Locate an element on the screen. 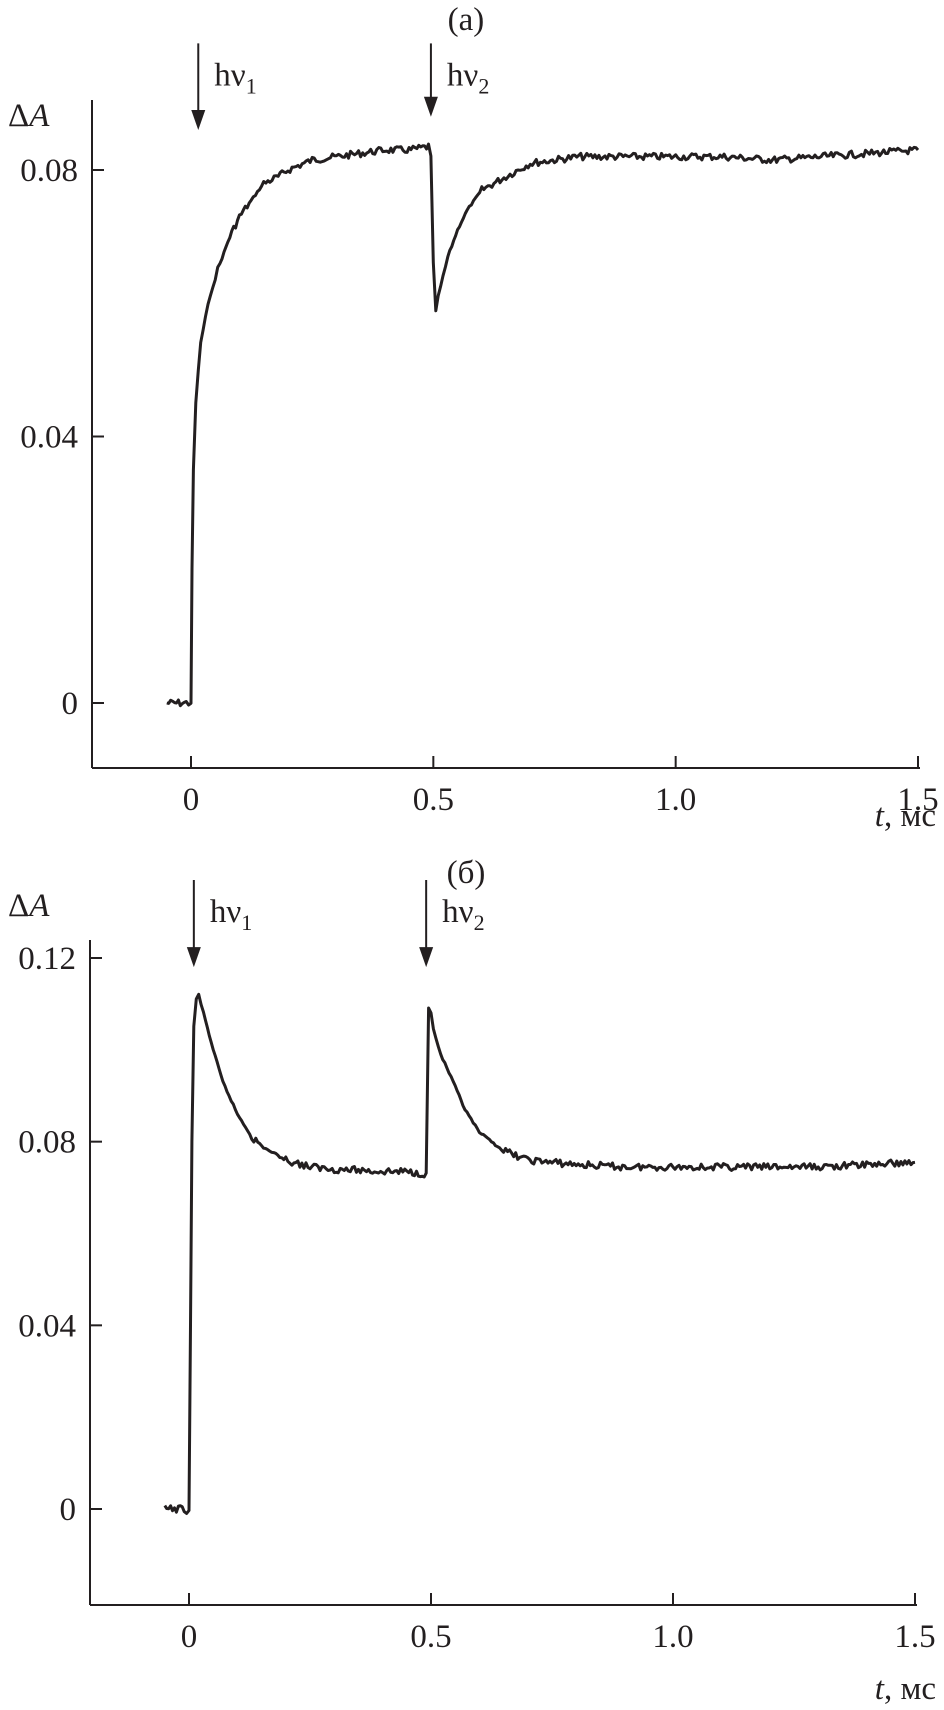  panel-label: (a) is located at coordinates (466, 20).